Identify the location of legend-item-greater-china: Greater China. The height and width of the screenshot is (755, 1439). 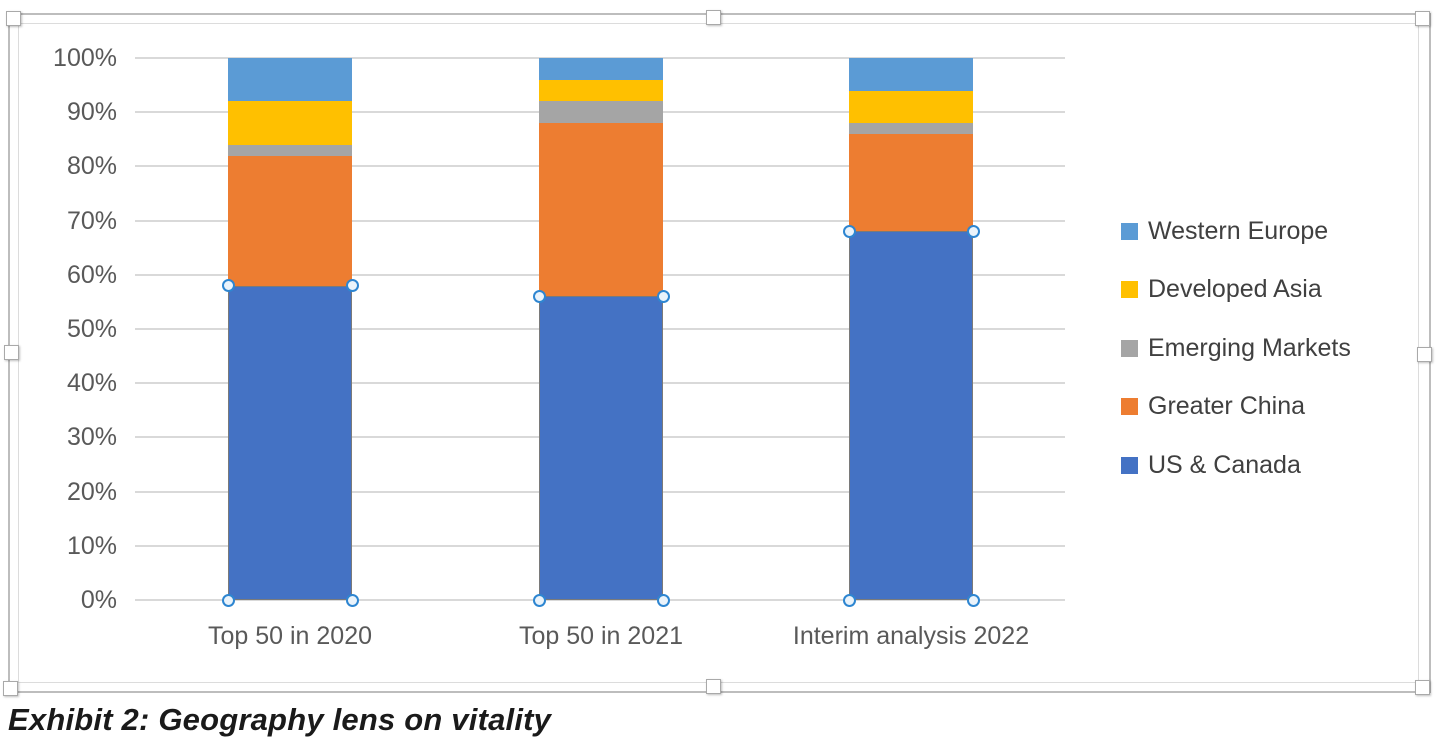
(1213, 406).